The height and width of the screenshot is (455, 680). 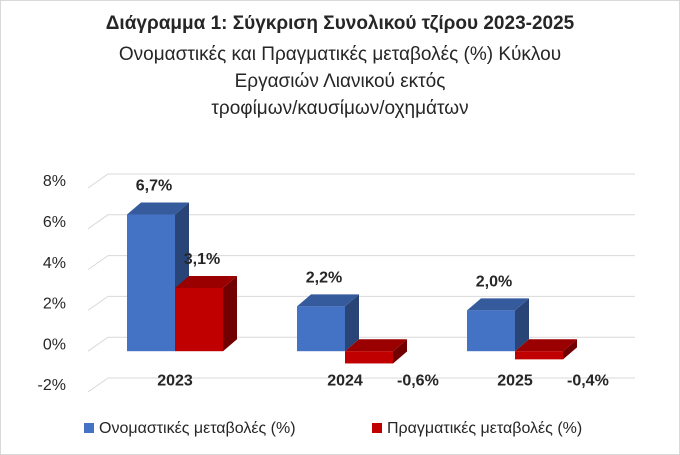 What do you see at coordinates (54, 304) in the screenshot?
I see `y-tick-label: 2%` at bounding box center [54, 304].